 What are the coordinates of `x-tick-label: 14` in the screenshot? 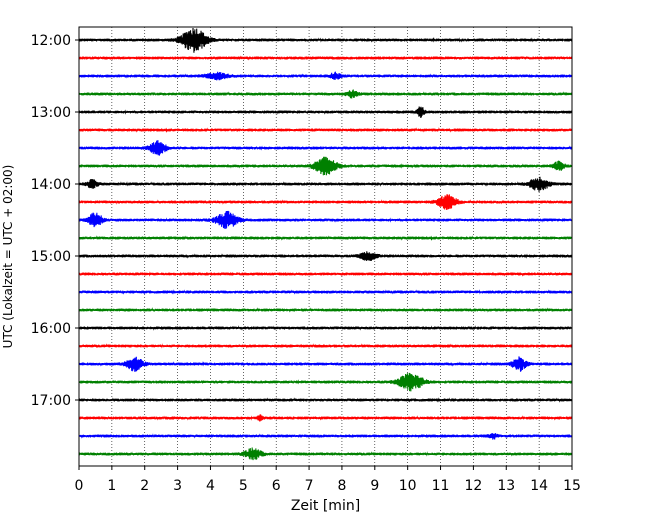 It's located at (539, 486).